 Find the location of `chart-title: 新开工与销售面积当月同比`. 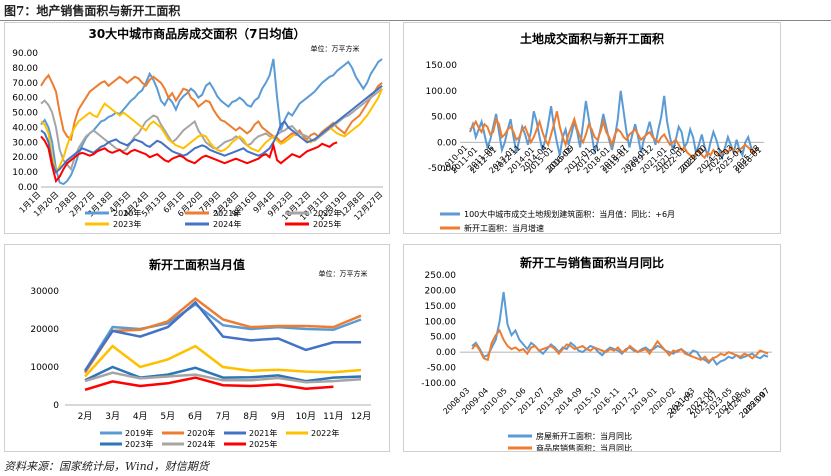

chart-title: 新开工与销售面积当月同比 is located at coordinates (592, 262).